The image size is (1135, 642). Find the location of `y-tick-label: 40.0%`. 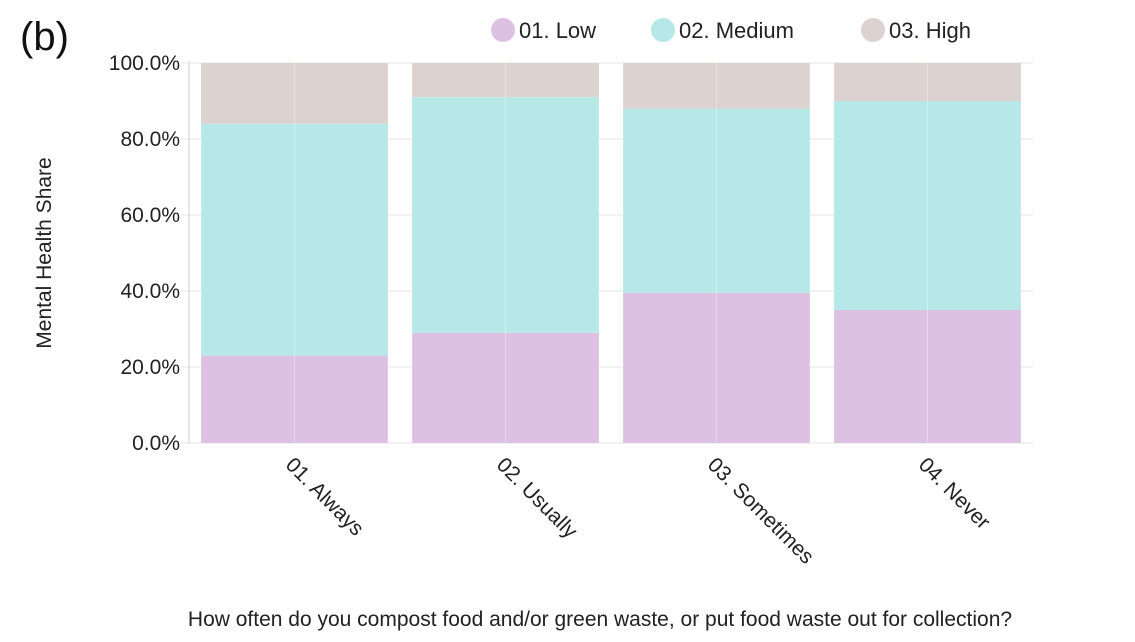

y-tick-label: 40.0% is located at coordinates (150, 291).